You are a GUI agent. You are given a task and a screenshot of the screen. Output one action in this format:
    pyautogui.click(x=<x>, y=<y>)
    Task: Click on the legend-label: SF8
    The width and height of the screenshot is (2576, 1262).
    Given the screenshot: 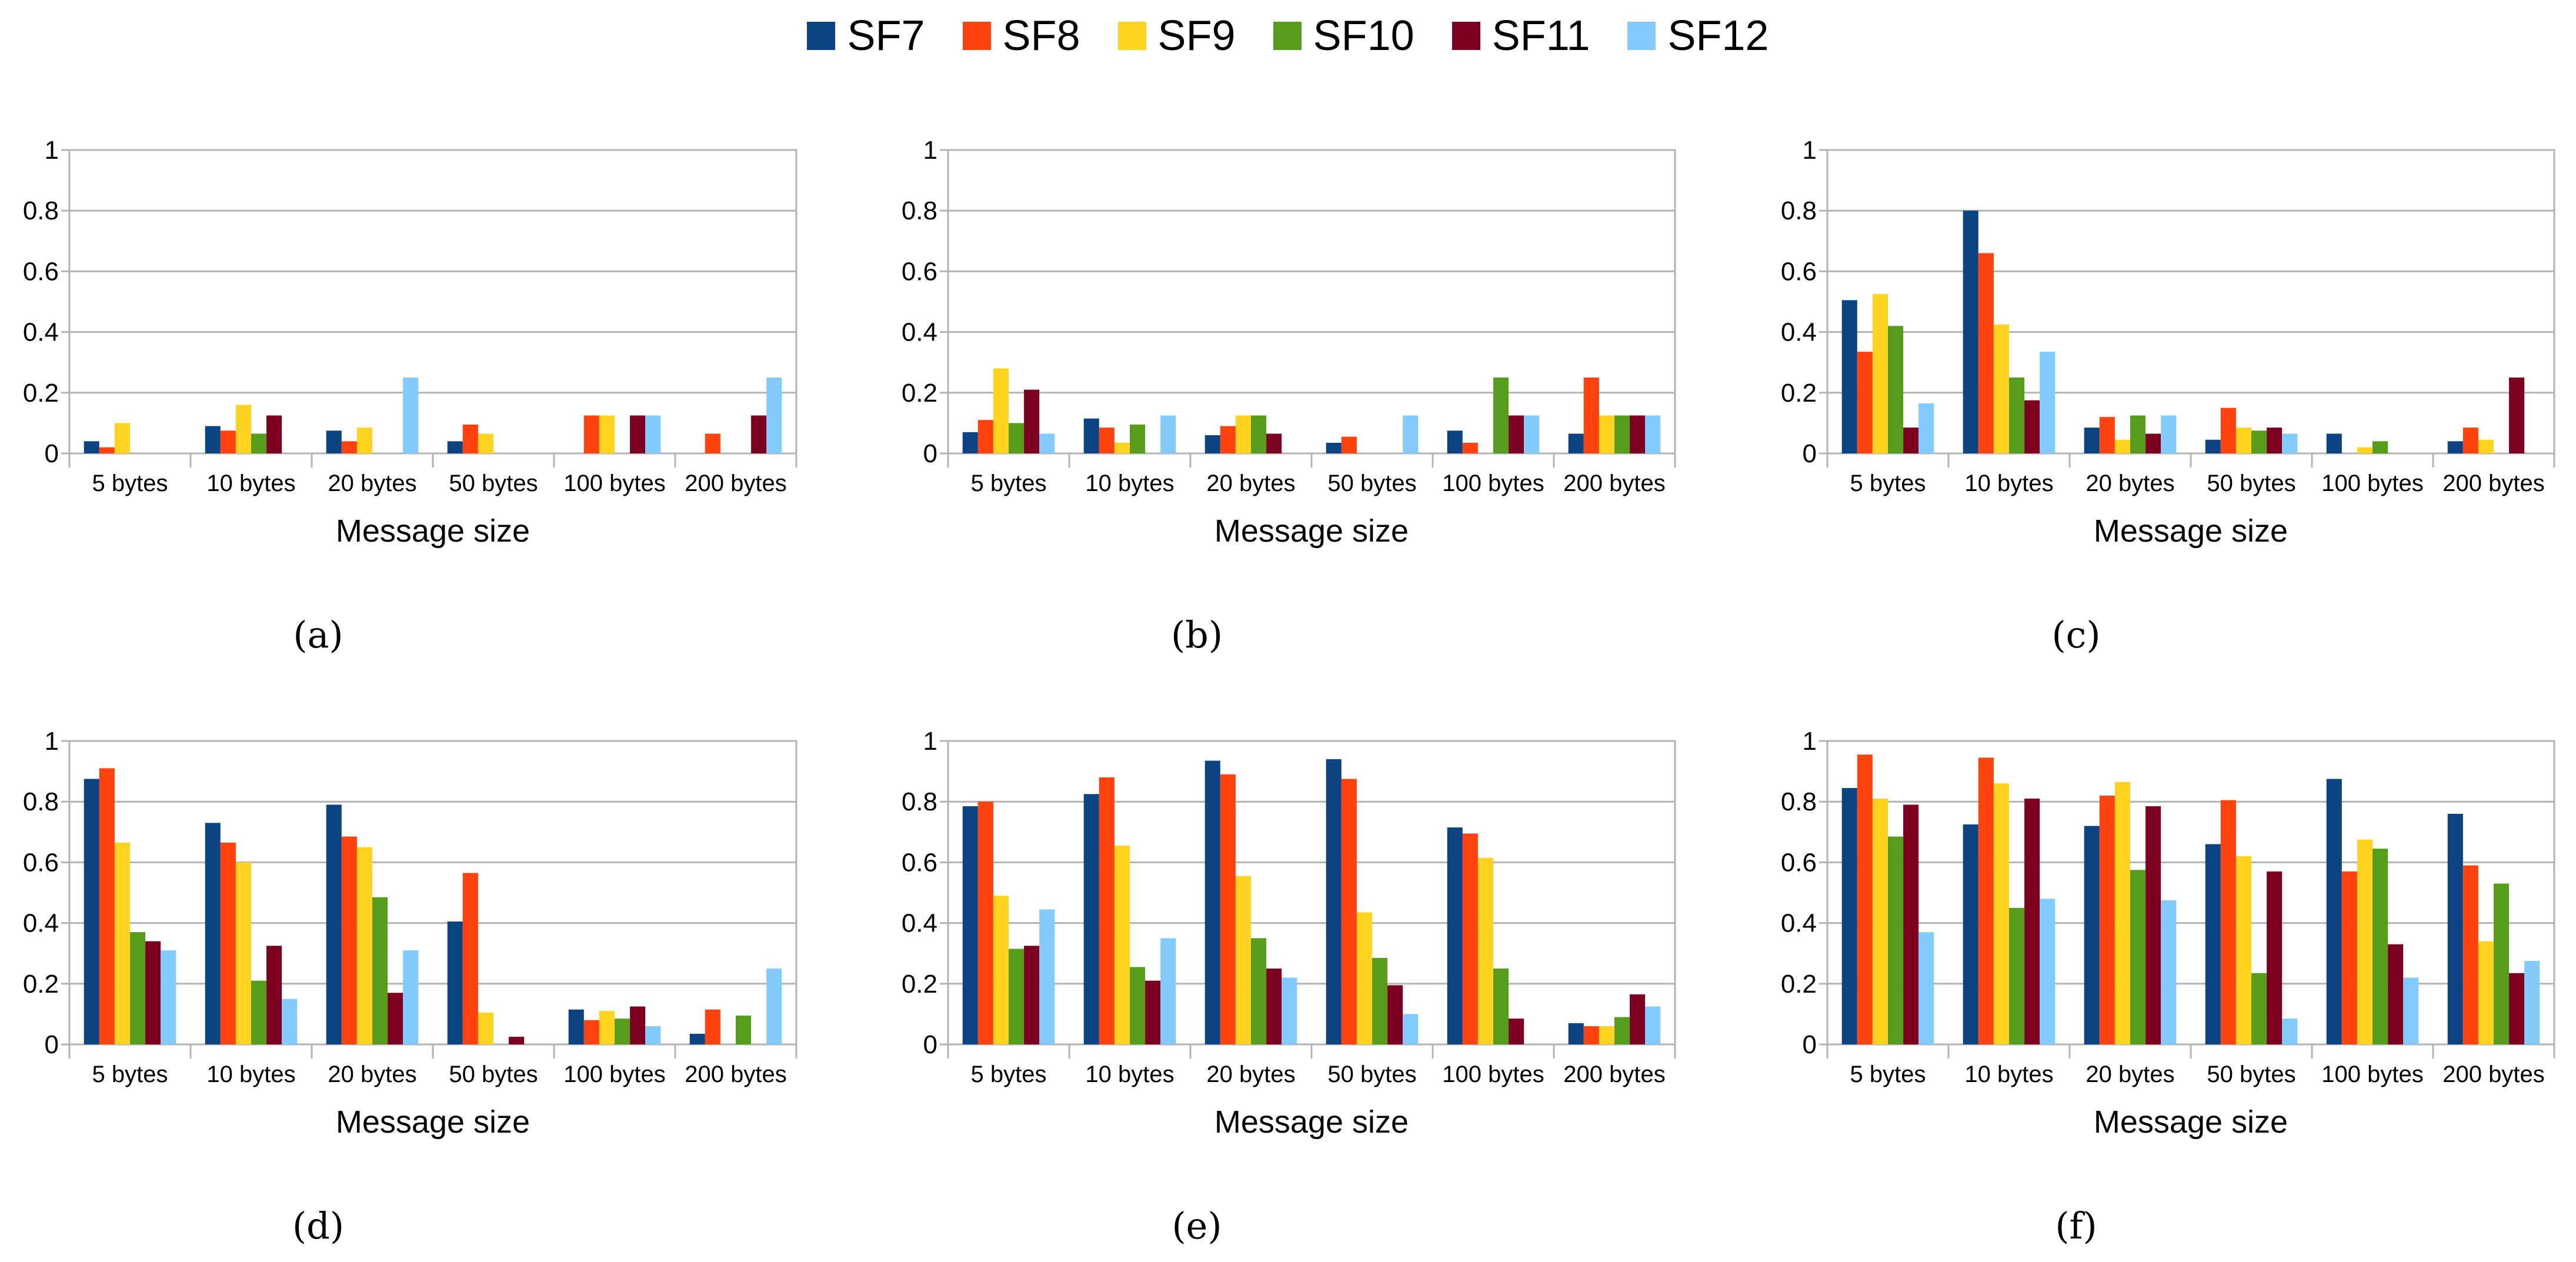 What is the action you would take?
    pyautogui.click(x=1041, y=35)
    